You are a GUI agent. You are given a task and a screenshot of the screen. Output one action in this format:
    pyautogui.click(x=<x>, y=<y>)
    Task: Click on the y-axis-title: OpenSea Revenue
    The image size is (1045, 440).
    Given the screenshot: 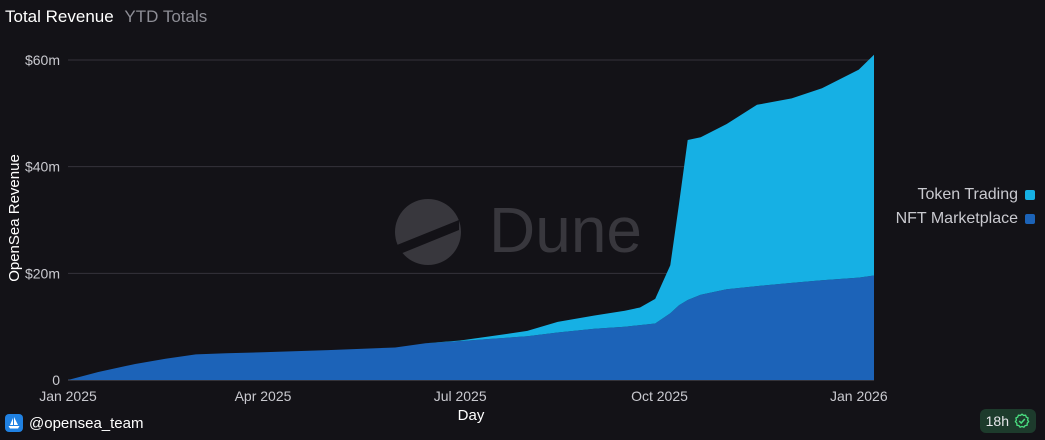 What is the action you would take?
    pyautogui.click(x=14, y=218)
    